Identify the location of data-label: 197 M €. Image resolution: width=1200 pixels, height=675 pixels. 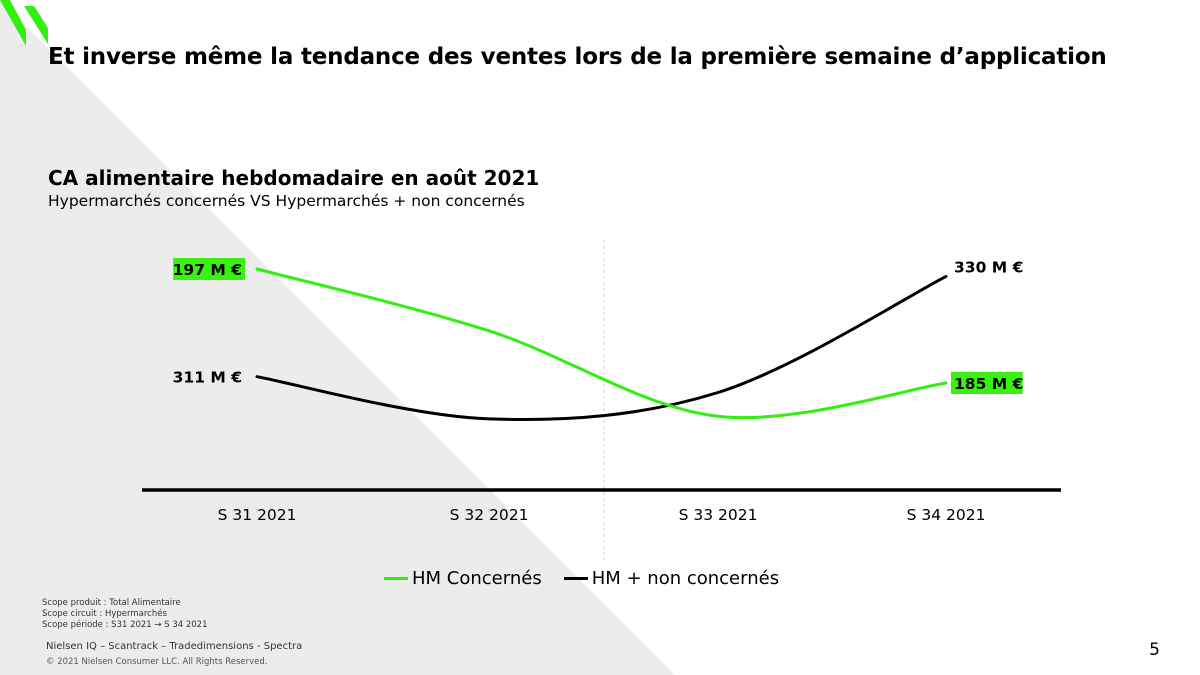
(207, 270).